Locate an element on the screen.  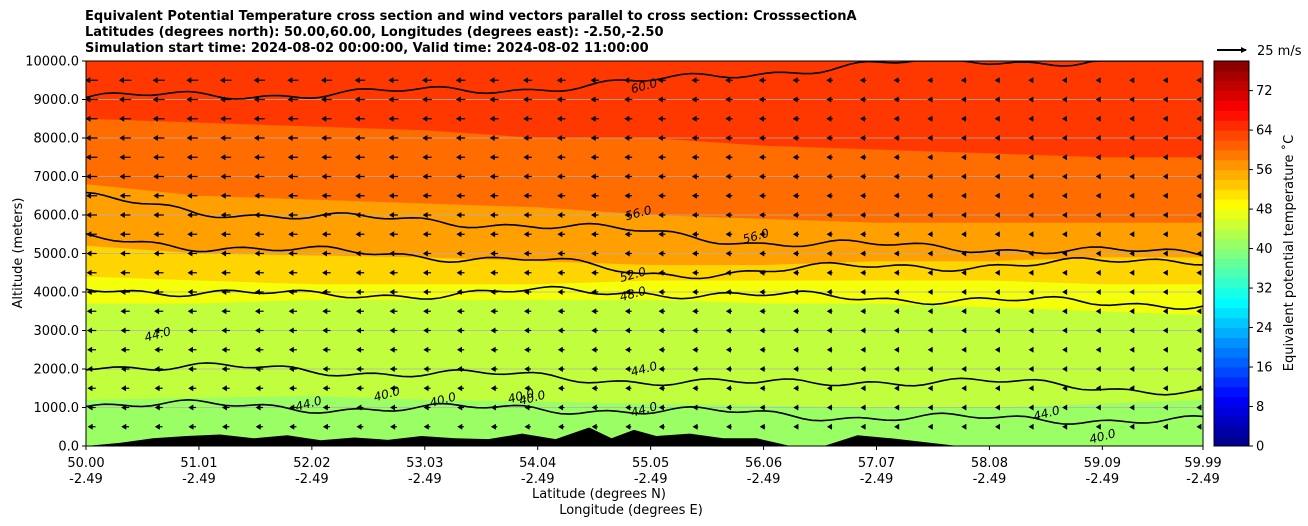
x-tick-label-lat: 59.99 is located at coordinates (1202, 463).